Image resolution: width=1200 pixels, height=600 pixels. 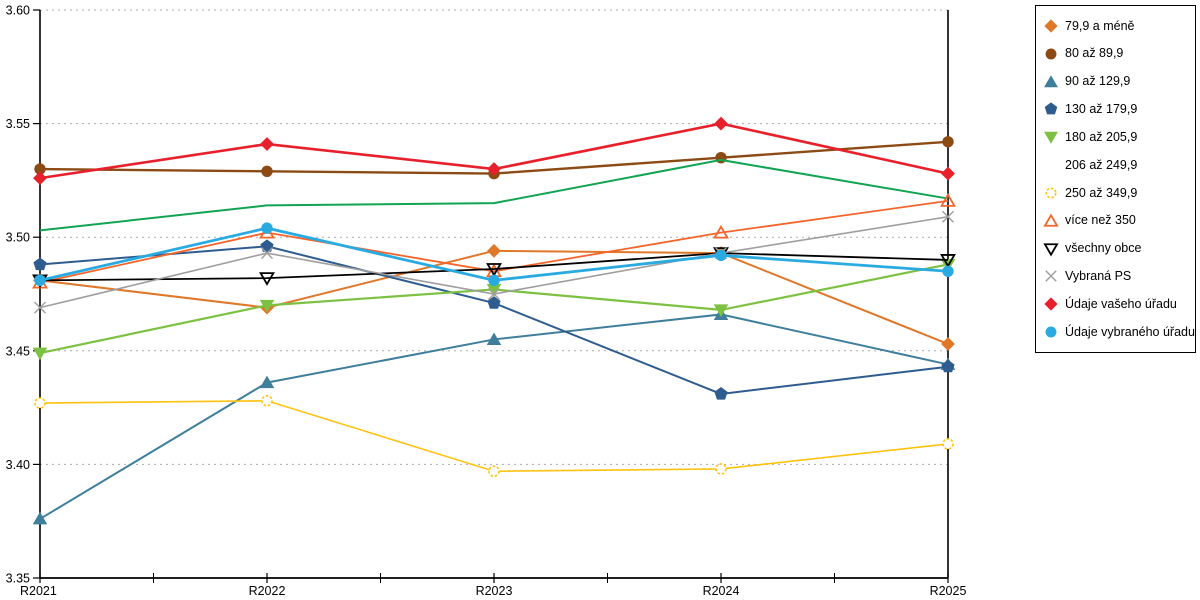 I want to click on x-tick-label: R2023, so click(x=494, y=591).